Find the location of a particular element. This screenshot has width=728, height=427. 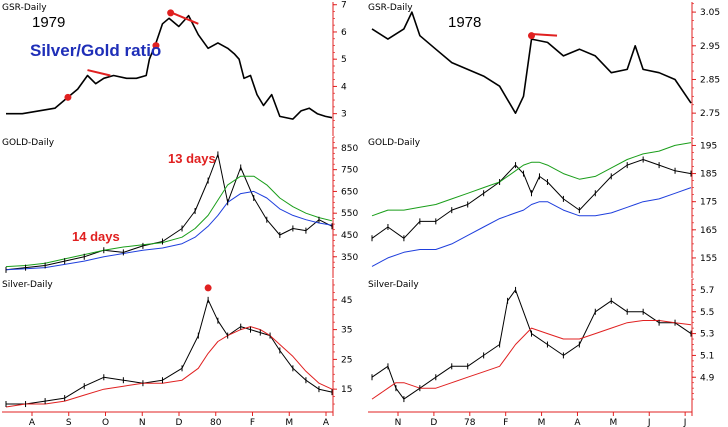

y-tick-label: 4.9 is located at coordinates (707, 378).